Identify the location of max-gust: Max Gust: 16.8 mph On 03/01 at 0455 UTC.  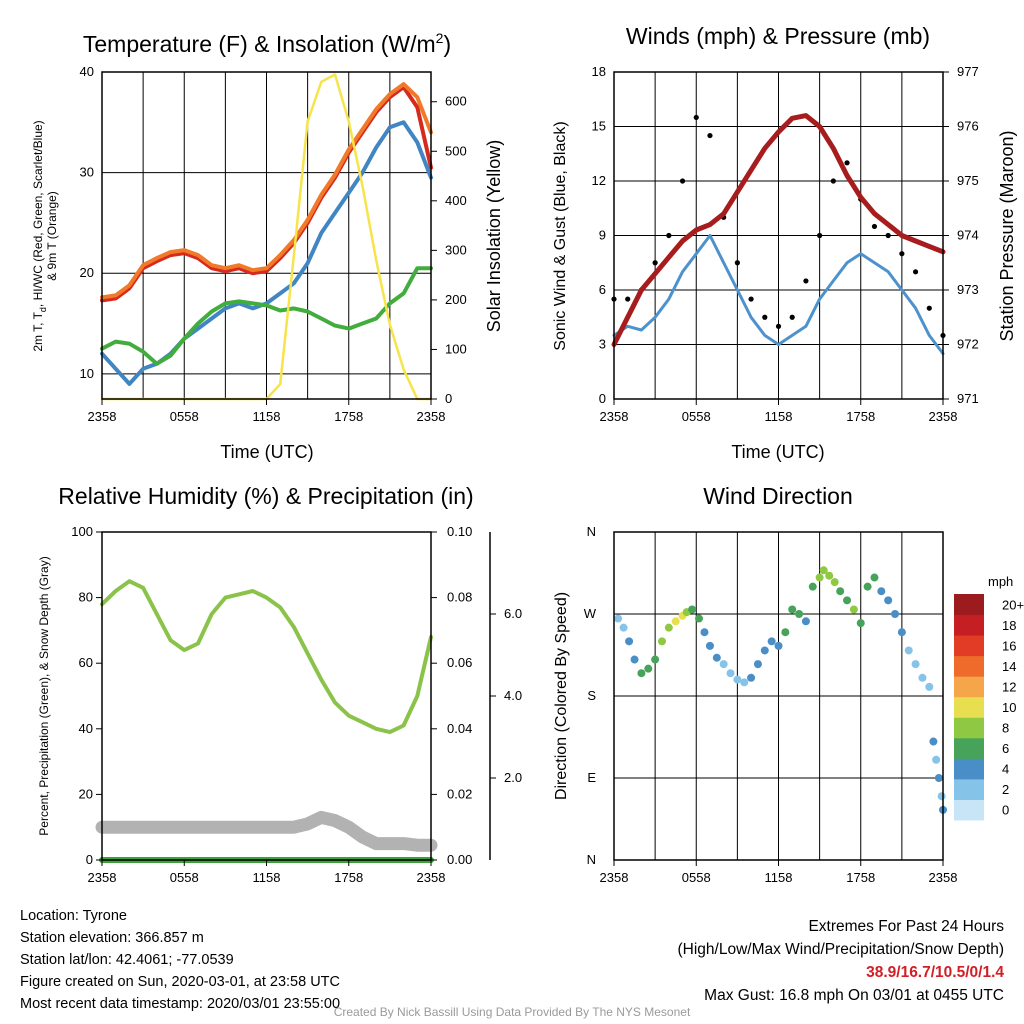
(854, 995).